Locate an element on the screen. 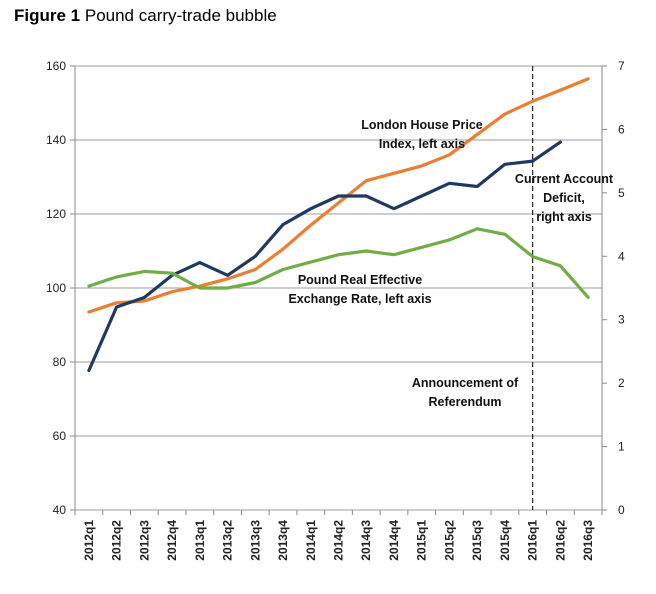 The image size is (656, 594). annotation-line: Pound Real Effective is located at coordinates (360, 280).